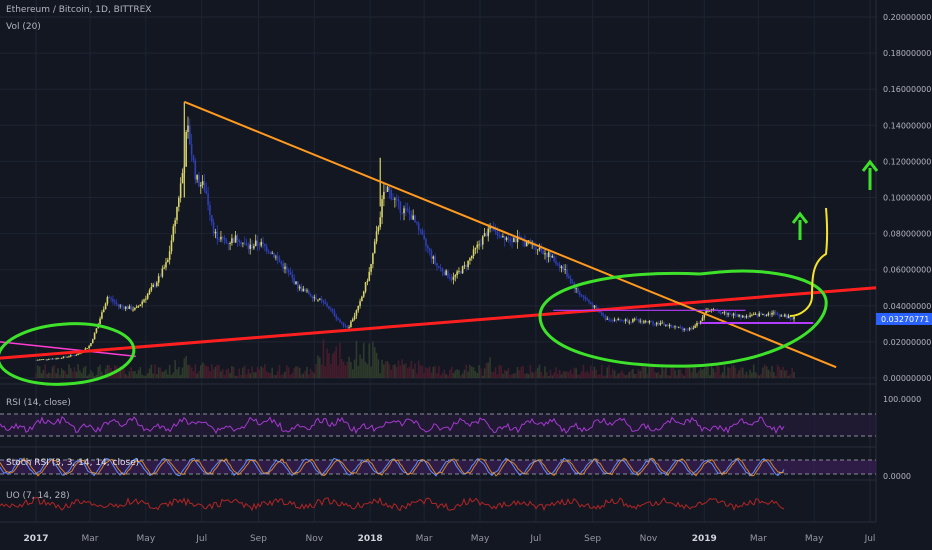  What do you see at coordinates (907, 198) in the screenshot?
I see `price-tick-label: 0.10000000` at bounding box center [907, 198].